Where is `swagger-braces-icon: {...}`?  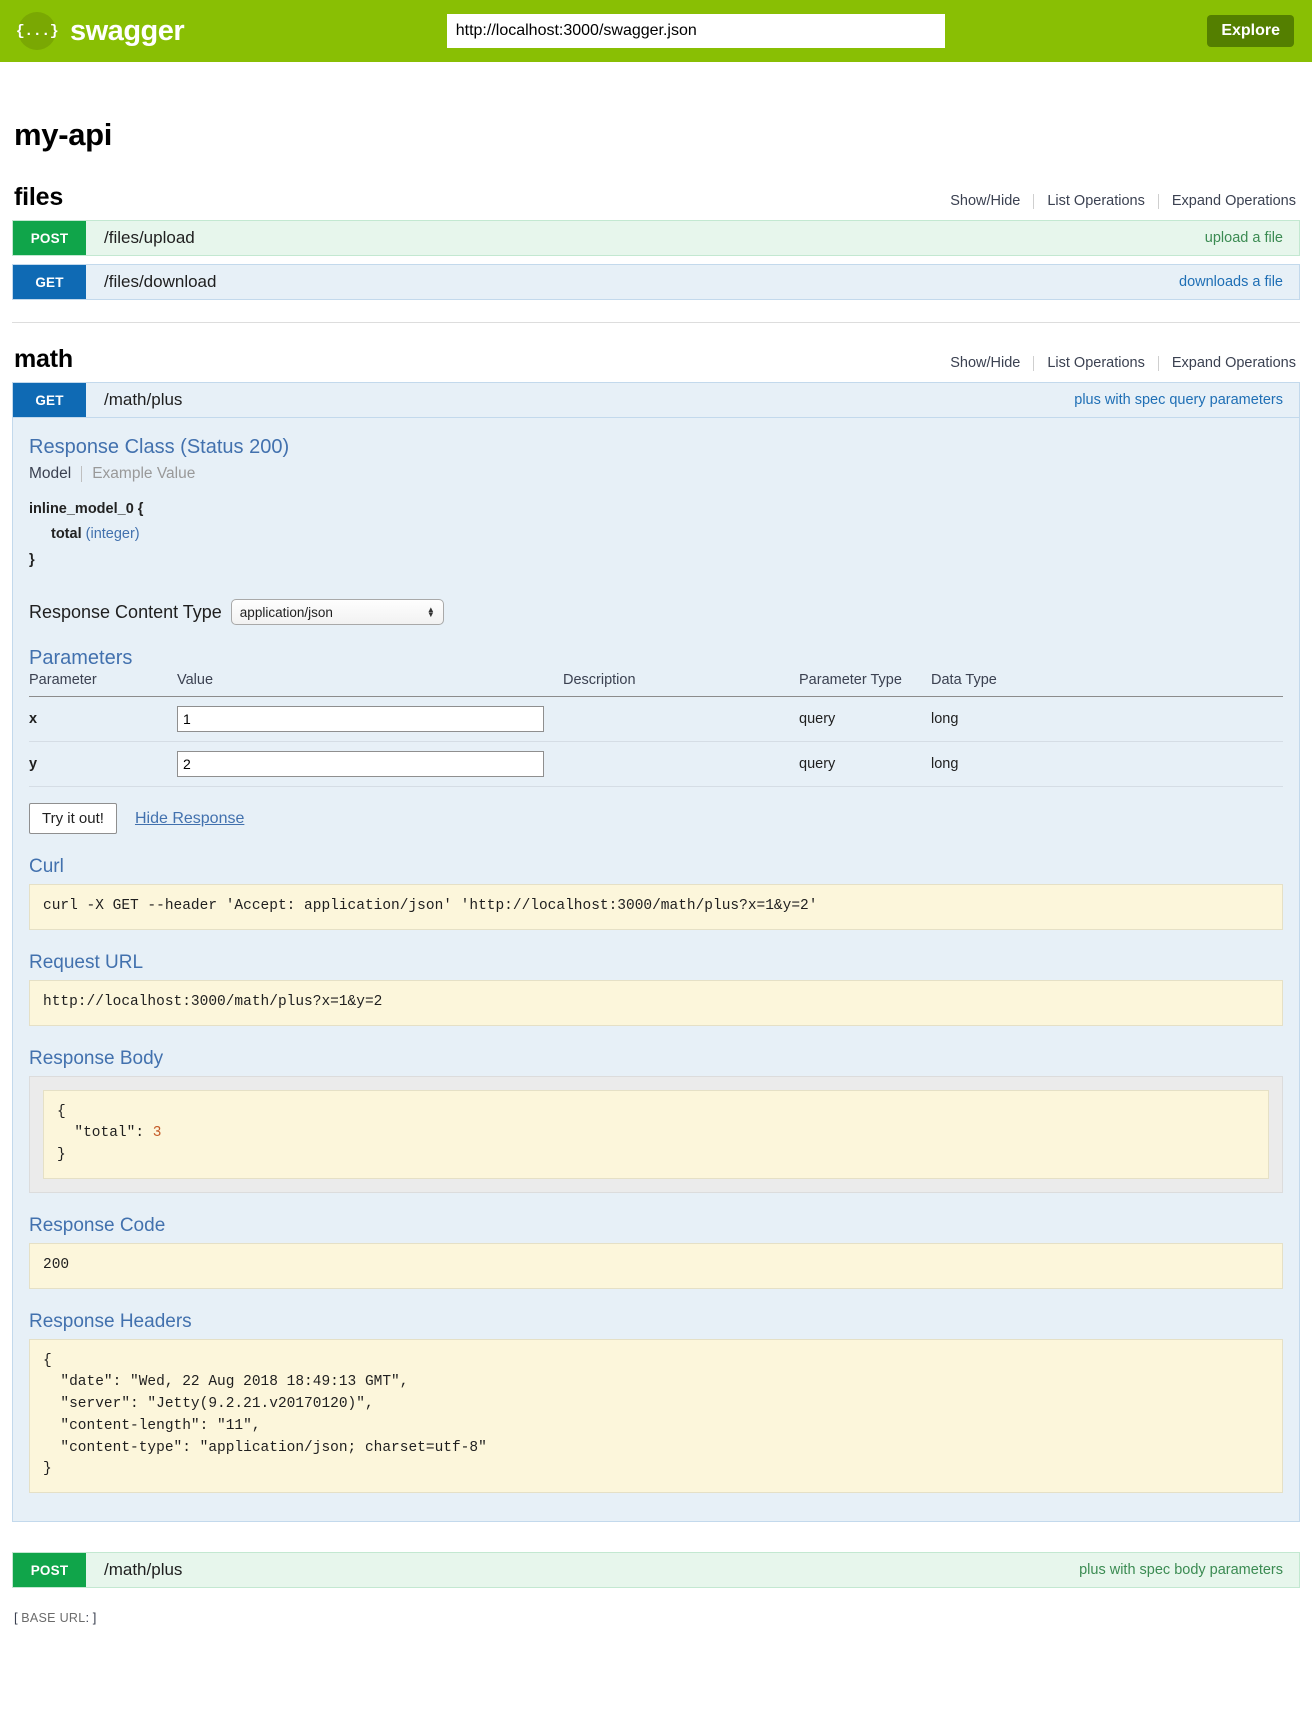 swagger-braces-icon: {...} is located at coordinates (37, 31).